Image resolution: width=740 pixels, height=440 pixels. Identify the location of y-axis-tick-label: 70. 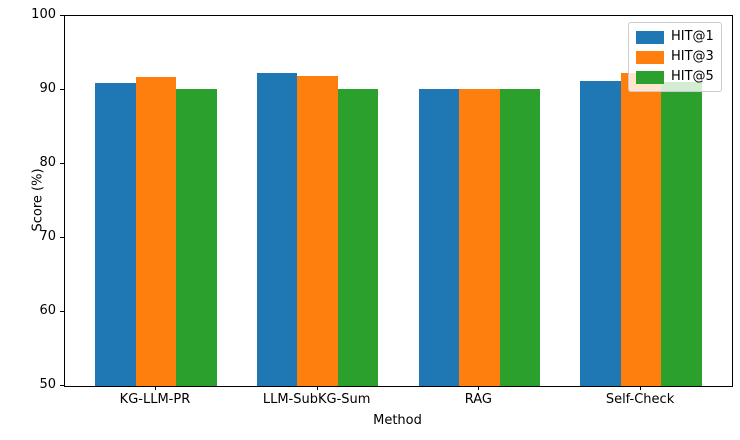
(47, 236).